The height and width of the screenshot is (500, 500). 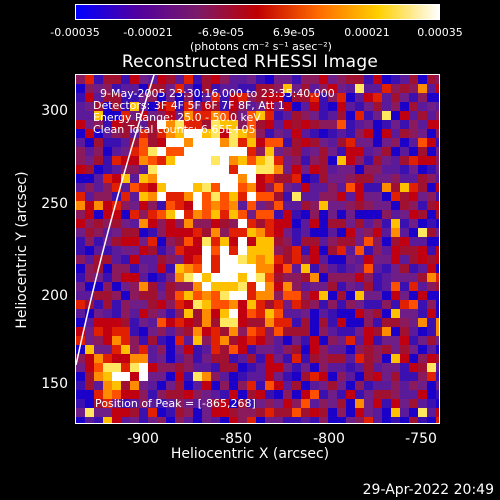 I want to click on colorbar-tick: 0.00021, so click(x=367, y=32).